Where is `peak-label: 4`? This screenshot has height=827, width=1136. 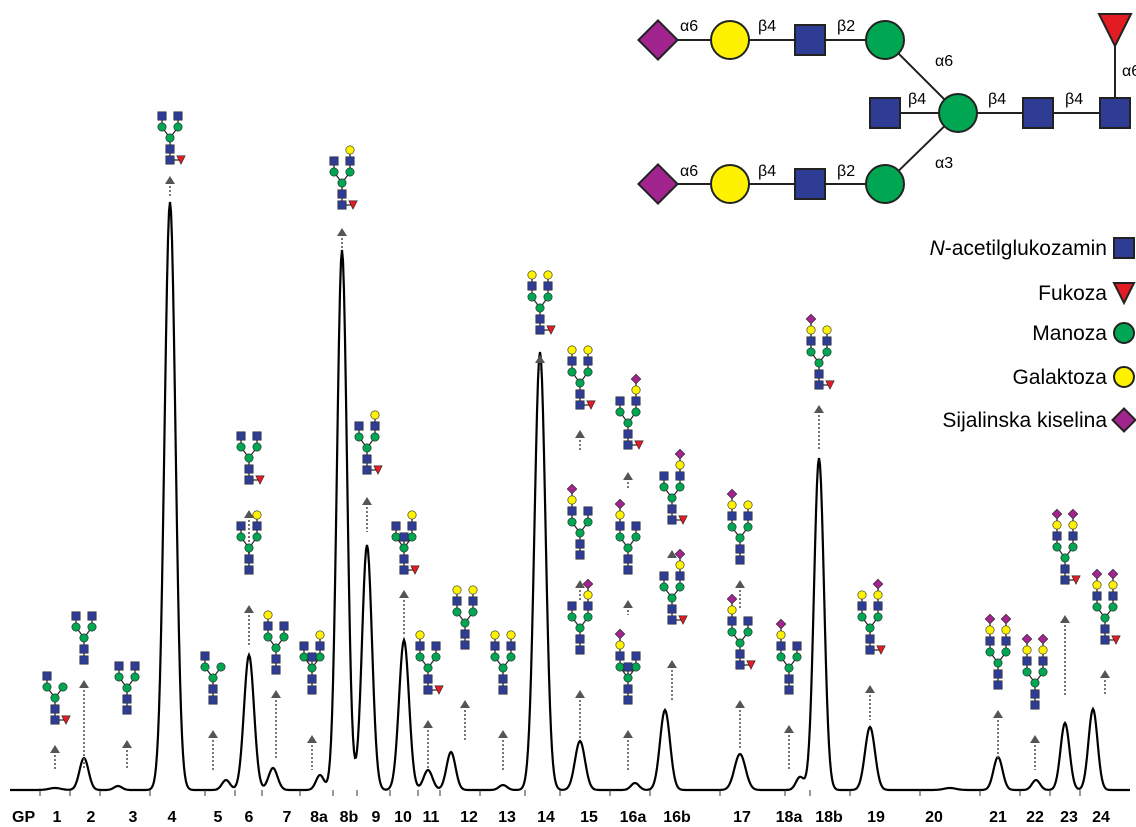 peak-label: 4 is located at coordinates (172, 817).